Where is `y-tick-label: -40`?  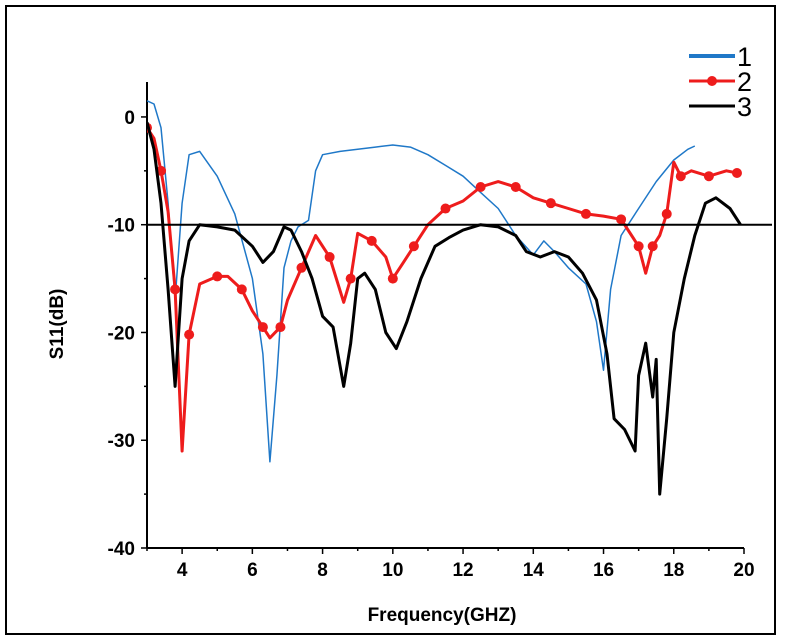 y-tick-label: -40 is located at coordinates (121, 549).